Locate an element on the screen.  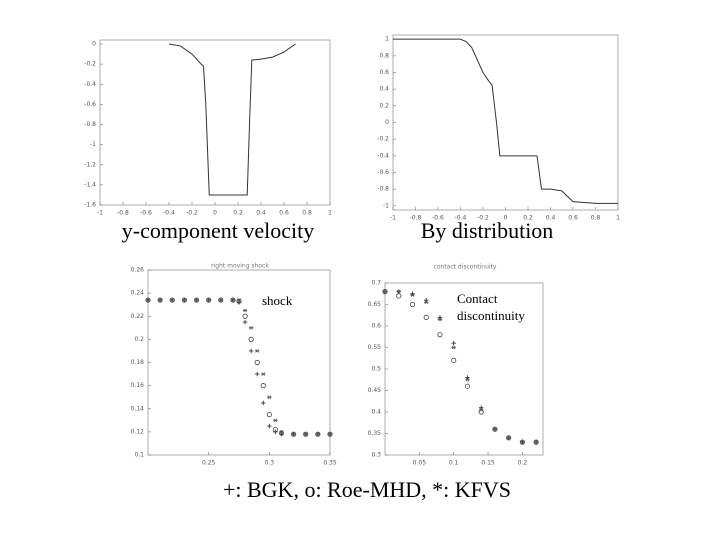
y-tick-label: 0.12 is located at coordinates (138, 431).